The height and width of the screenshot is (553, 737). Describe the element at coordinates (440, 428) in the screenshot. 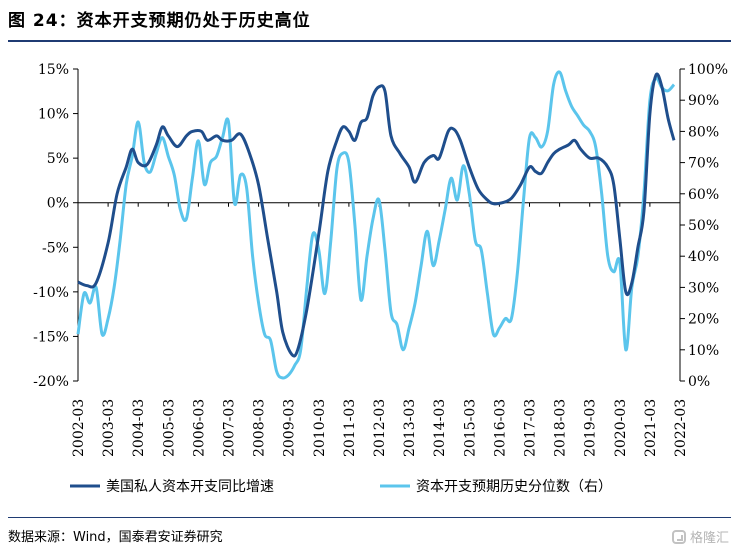

I see `x-tick-label: 2014-03` at that location.